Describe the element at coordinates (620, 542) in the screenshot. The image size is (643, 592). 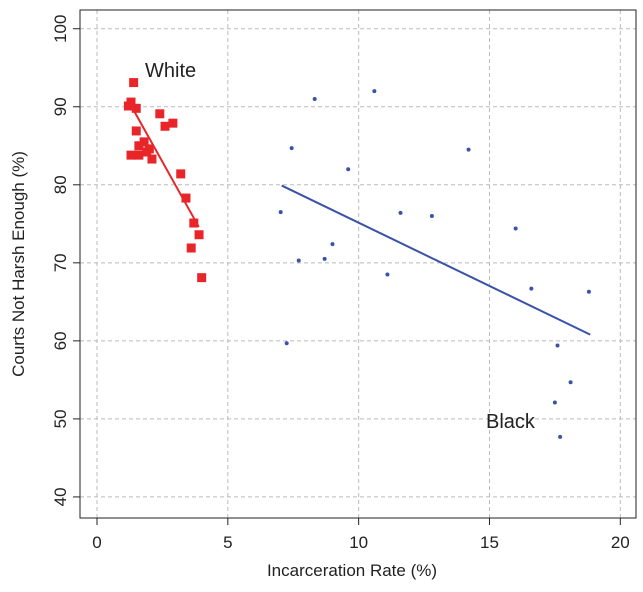
I see `x-tick-label: 20` at that location.